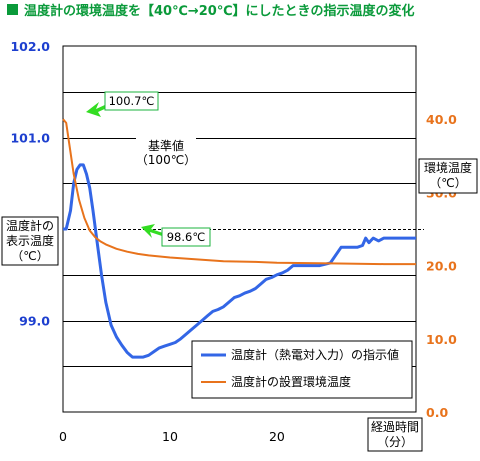  What do you see at coordinates (63, 436) in the screenshot?
I see `x-tick-label: 0` at bounding box center [63, 436].